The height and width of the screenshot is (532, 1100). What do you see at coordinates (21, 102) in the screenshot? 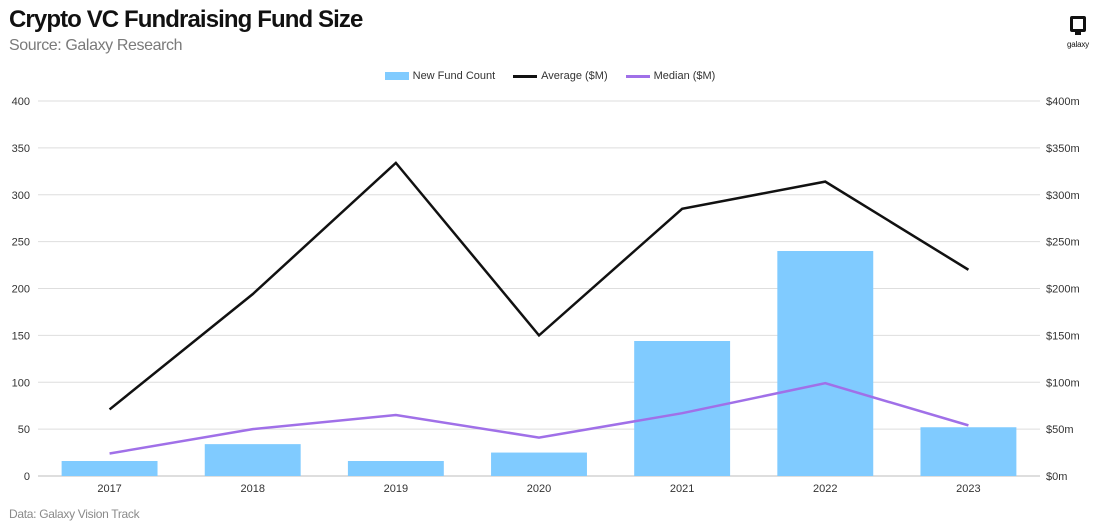
I see `y-left-tick-label: 400` at bounding box center [21, 102].